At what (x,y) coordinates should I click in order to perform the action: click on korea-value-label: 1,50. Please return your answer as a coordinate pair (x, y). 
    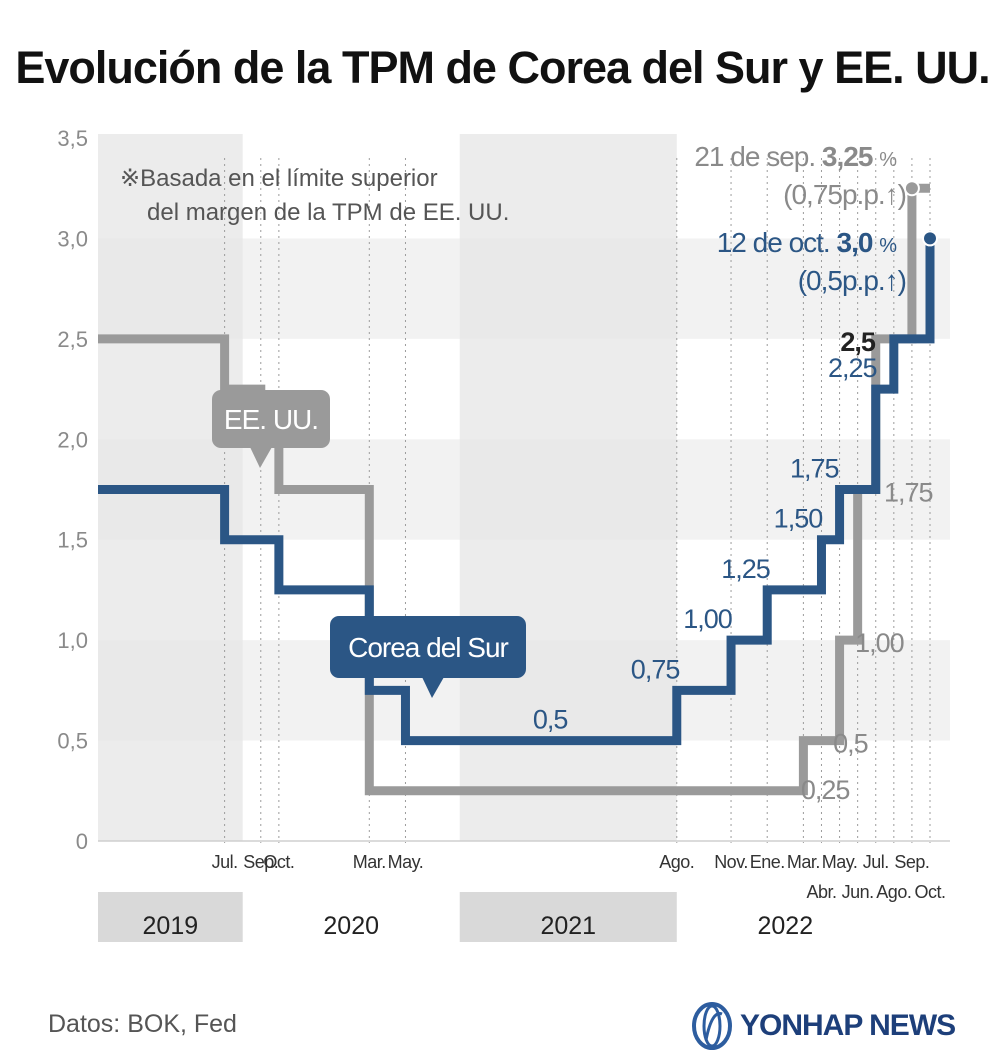
    Looking at the image, I should click on (798, 519).